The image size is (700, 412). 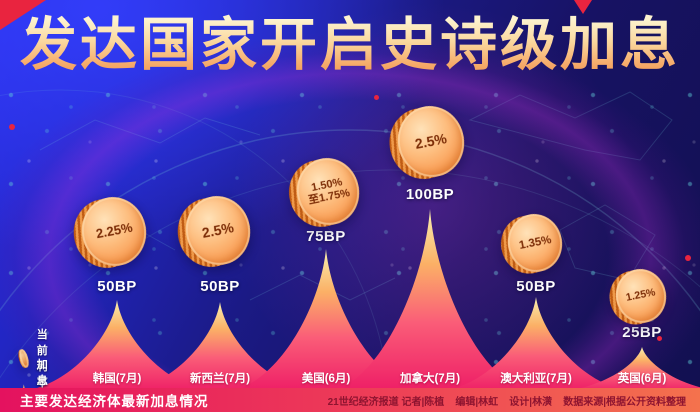 I want to click on bp-value-label: 75BP, so click(x=326, y=236).